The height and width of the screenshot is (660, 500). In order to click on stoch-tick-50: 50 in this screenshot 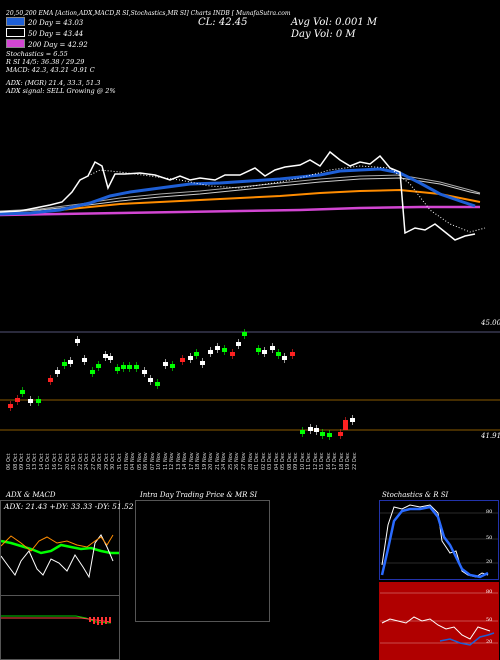, I will do `click(489, 538)`.